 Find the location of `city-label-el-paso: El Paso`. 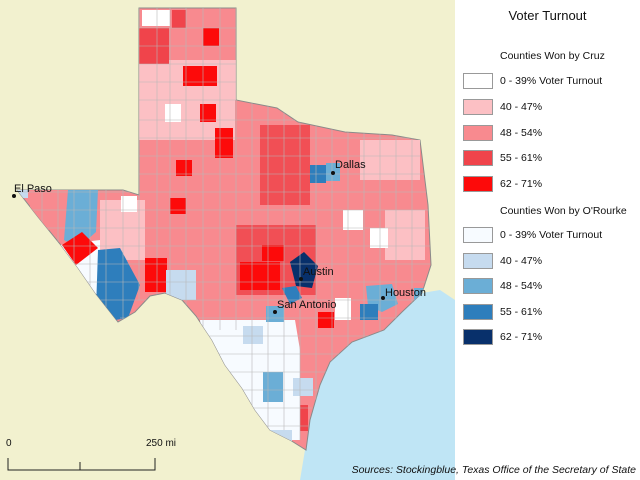

city-label-el-paso: El Paso is located at coordinates (33, 189).